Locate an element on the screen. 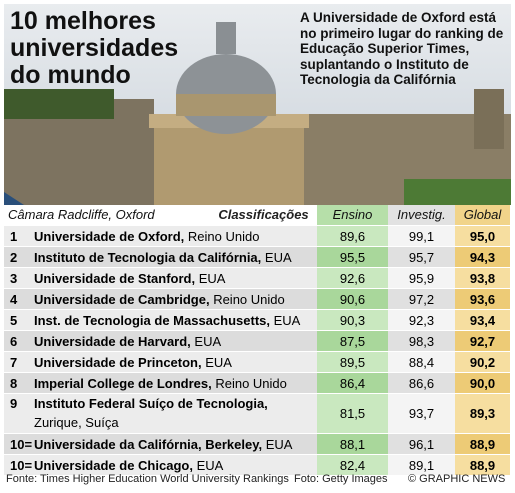 This screenshot has width=515, height=493. name-cell: Universidade de Princeton, EUA is located at coordinates (174, 362).